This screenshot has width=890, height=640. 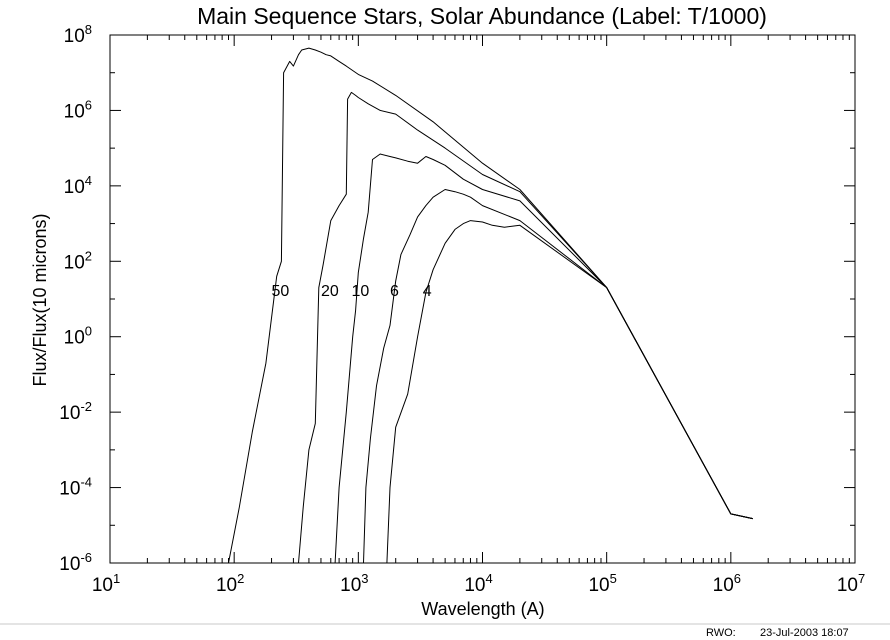 I want to click on y-tick-label: 10², so click(x=78, y=260).